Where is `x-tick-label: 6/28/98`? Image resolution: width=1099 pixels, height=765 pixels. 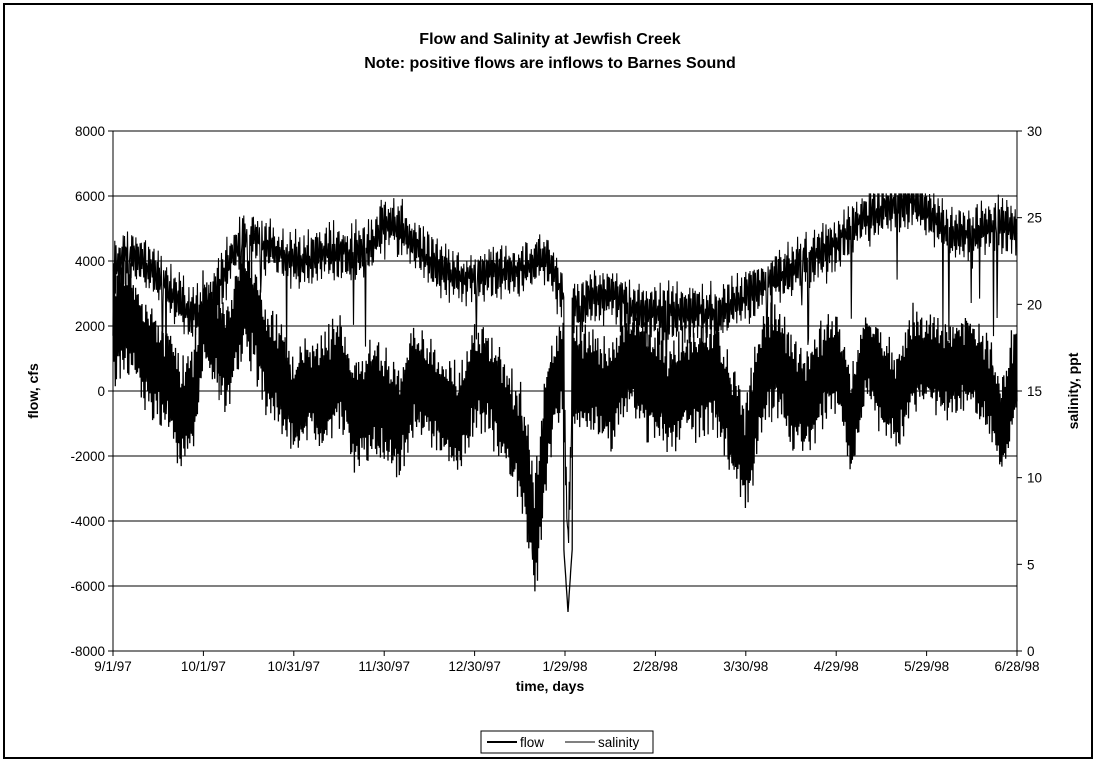
x-tick-label: 6/28/98 is located at coordinates (1016, 666).